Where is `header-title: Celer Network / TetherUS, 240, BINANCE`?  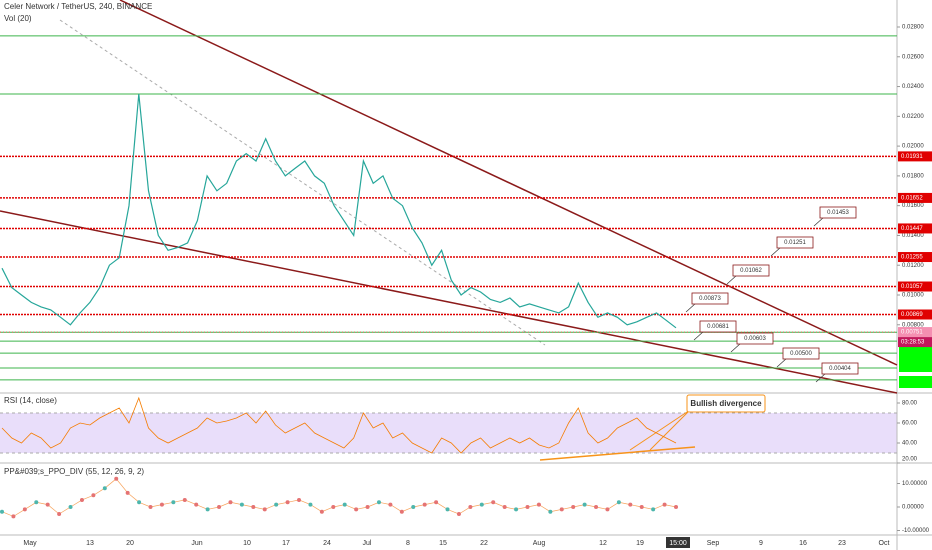 header-title: Celer Network / TetherUS, 240, BINANCE is located at coordinates (78, 6).